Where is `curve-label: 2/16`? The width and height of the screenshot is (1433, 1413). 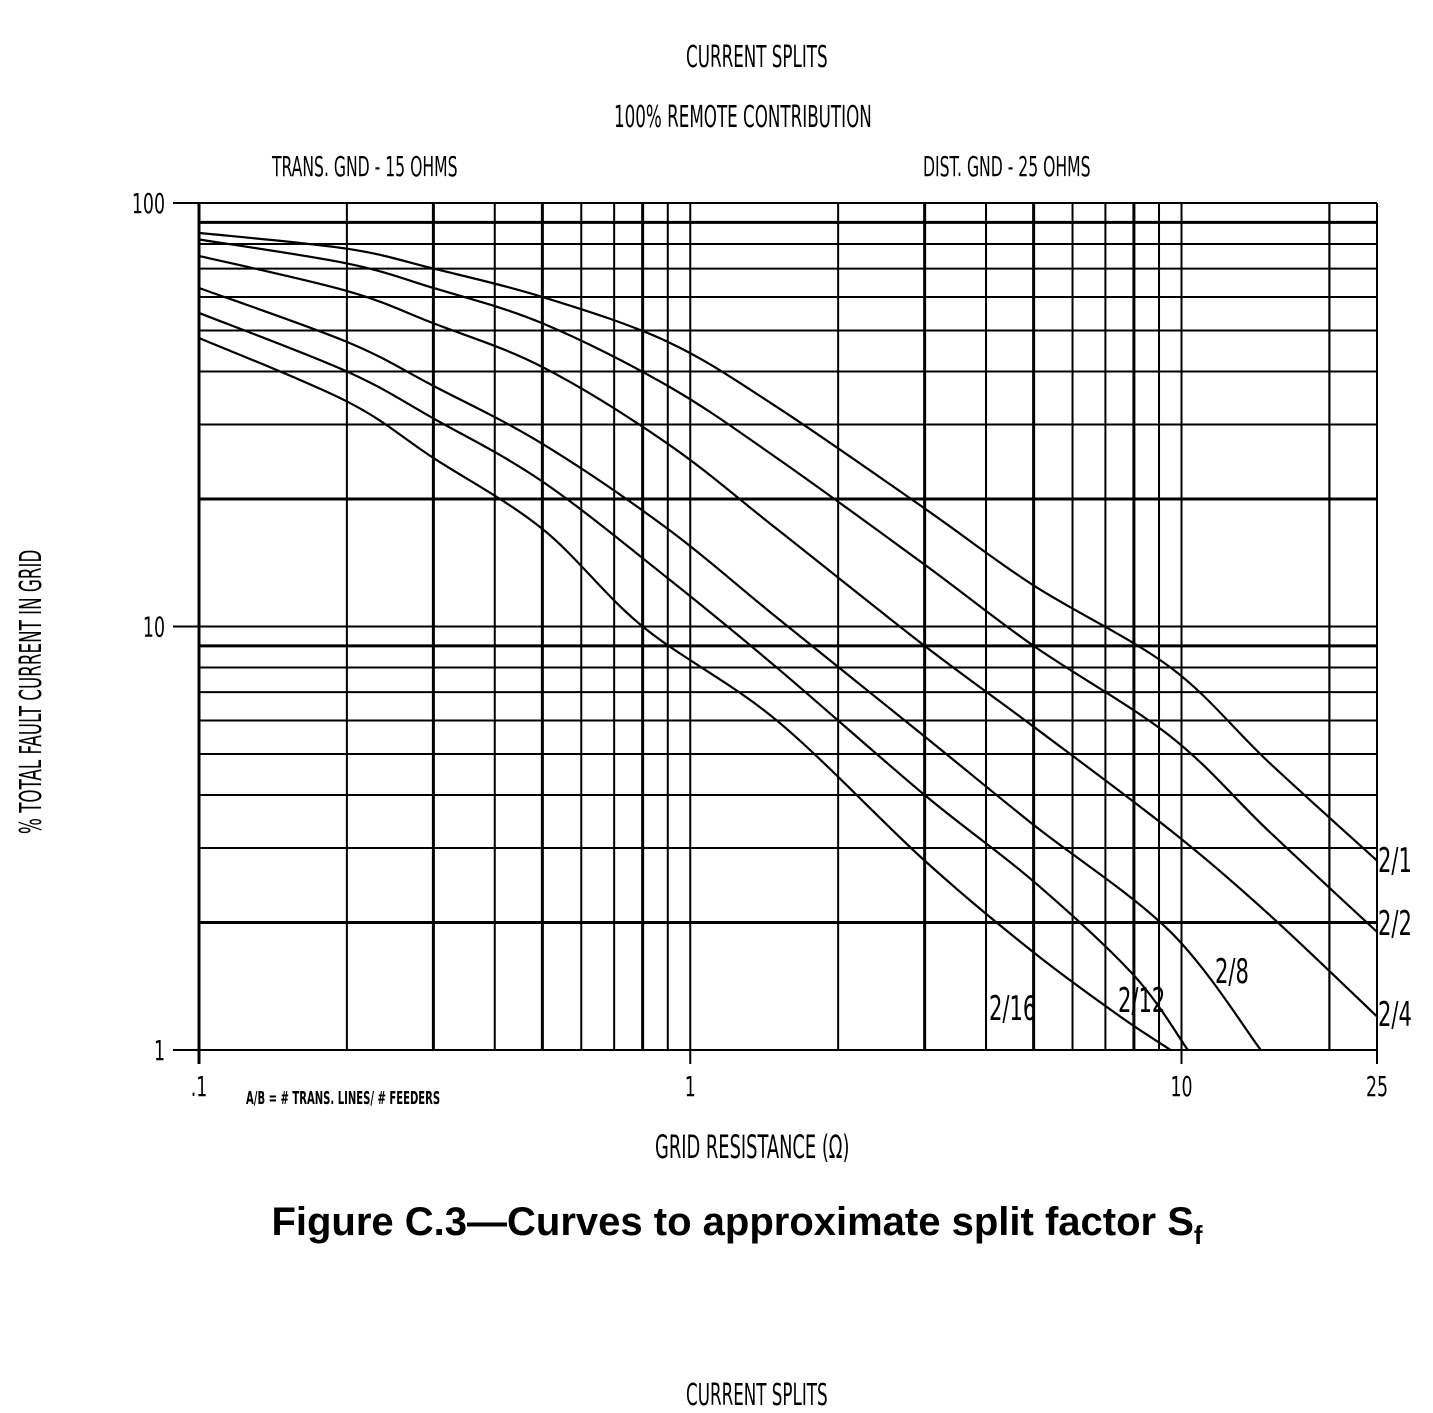 curve-label: 2/16 is located at coordinates (1012, 1009).